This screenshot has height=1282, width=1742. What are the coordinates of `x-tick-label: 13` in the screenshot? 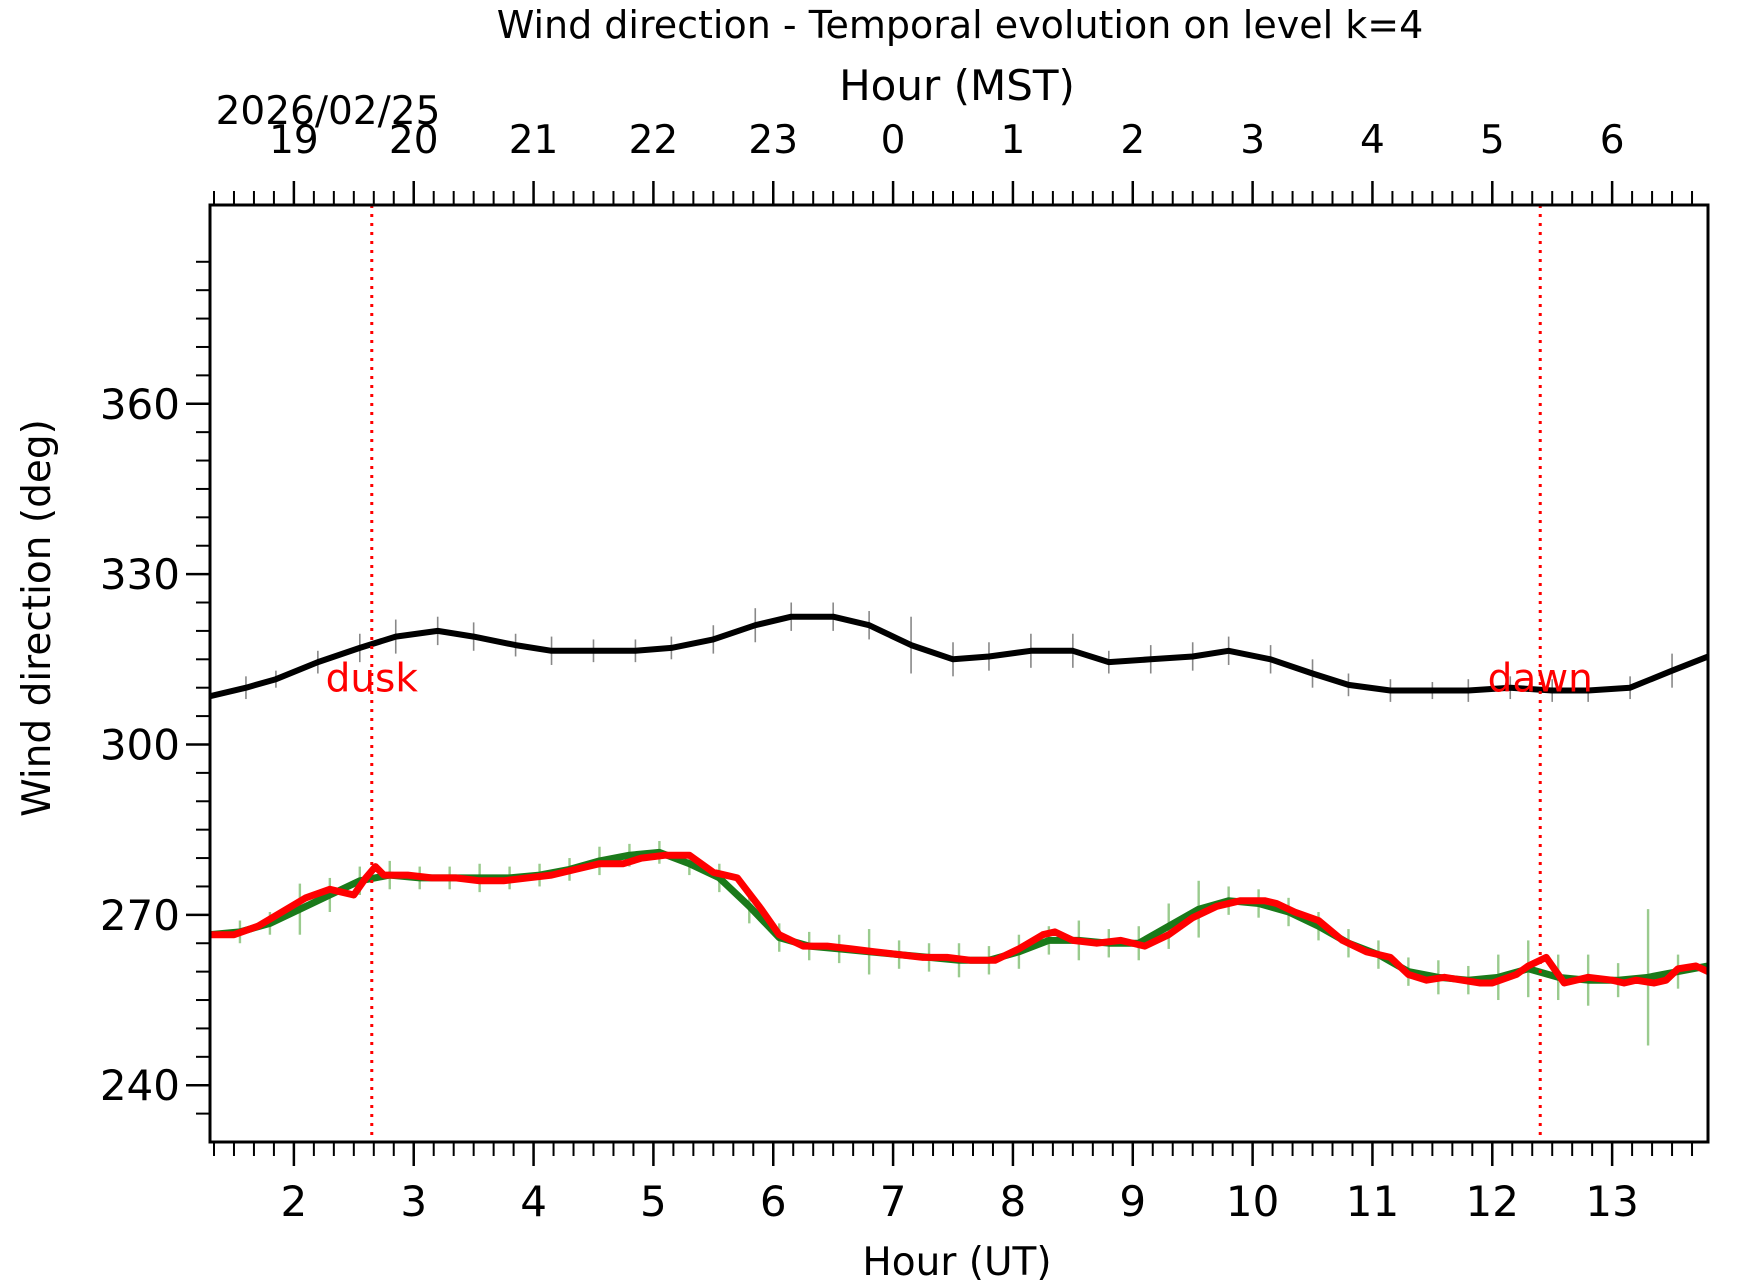 It's located at (1611, 1201).